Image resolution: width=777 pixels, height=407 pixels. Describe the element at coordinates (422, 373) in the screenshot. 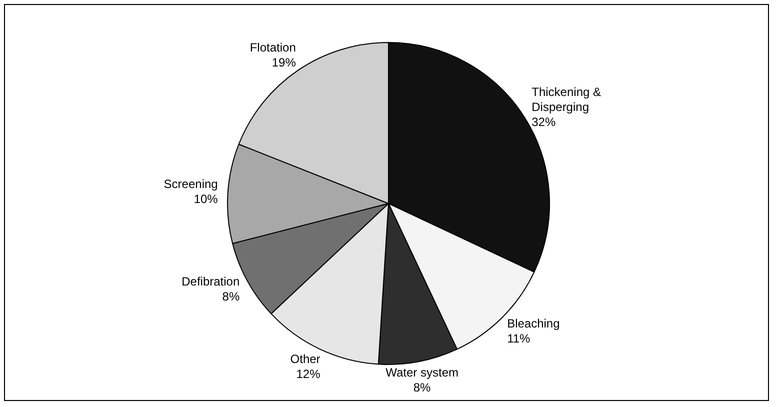

I see `slice-label: Water system` at that location.